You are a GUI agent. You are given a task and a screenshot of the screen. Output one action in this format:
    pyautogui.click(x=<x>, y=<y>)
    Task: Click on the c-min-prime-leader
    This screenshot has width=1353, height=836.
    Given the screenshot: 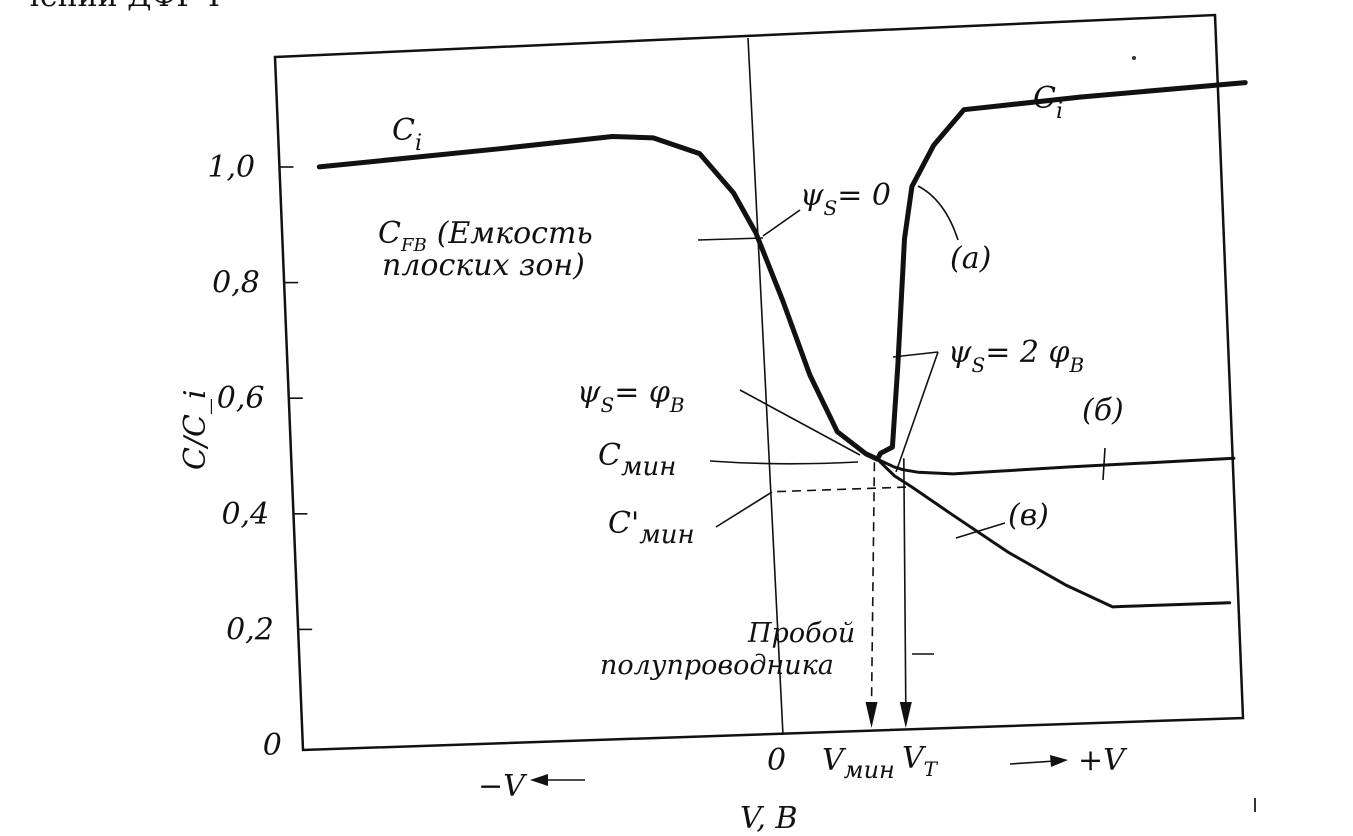 What is the action you would take?
    pyautogui.click(x=744, y=509)
    